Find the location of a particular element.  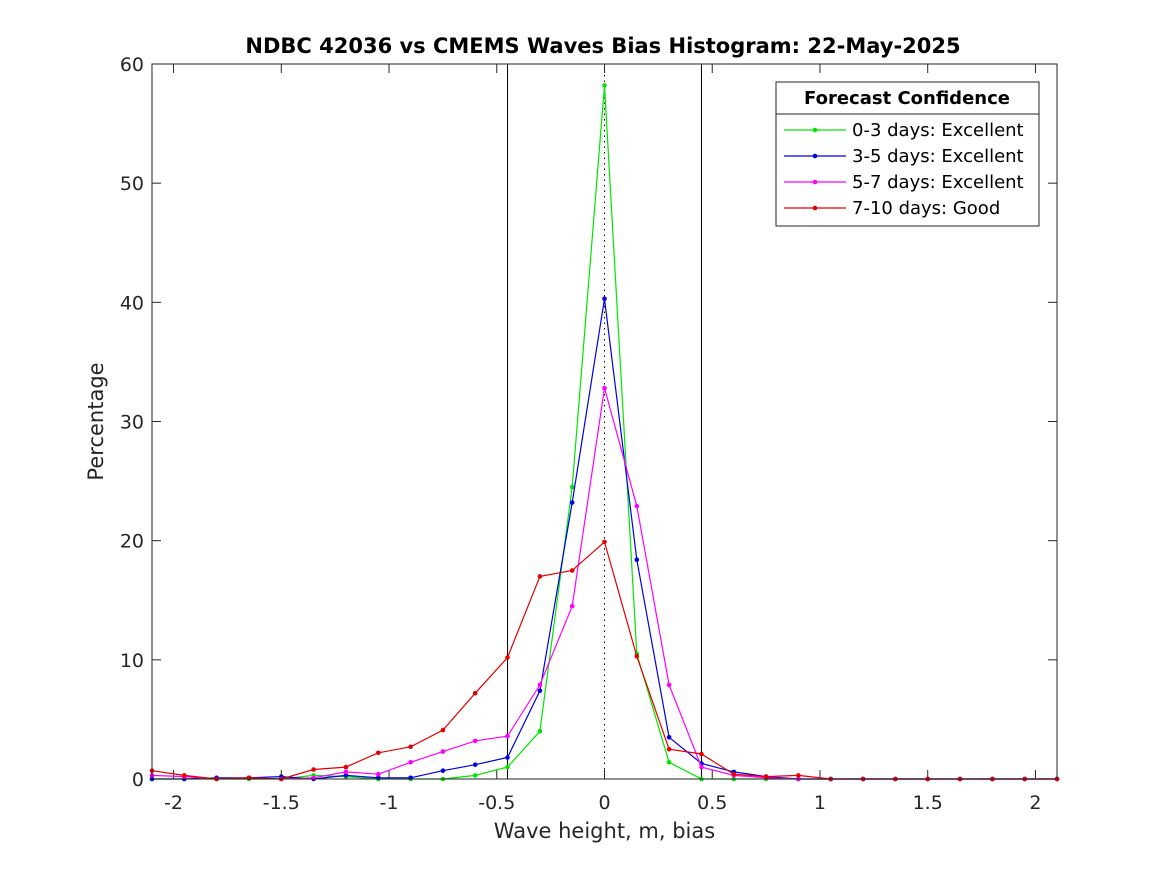

legend-title: Forecast Confidence is located at coordinates (907, 98).